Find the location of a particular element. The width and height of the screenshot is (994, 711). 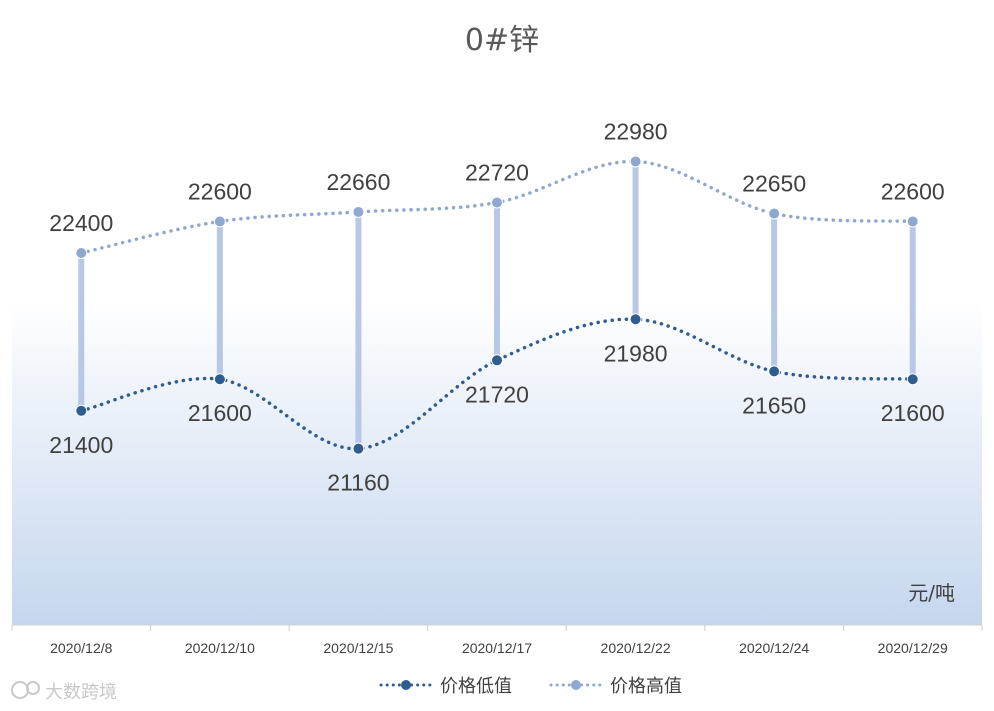

watermark-text: 大数跨境 is located at coordinates (81, 692).